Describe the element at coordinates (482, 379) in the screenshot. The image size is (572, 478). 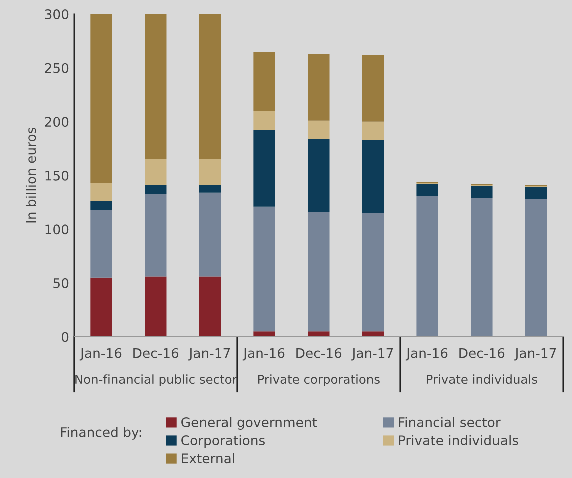
I see `text: Private individuals` at that location.